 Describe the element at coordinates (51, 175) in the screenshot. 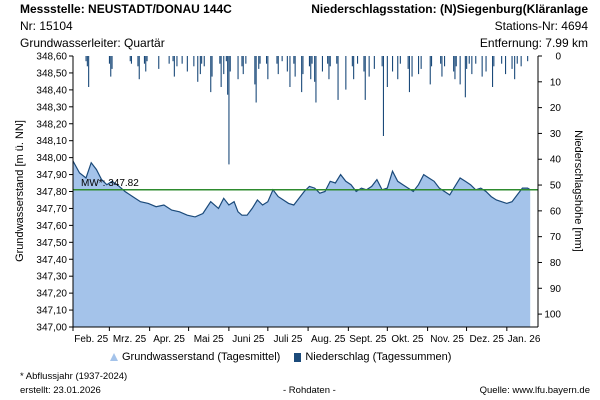

I see `y-tick-label: 347,90` at that location.